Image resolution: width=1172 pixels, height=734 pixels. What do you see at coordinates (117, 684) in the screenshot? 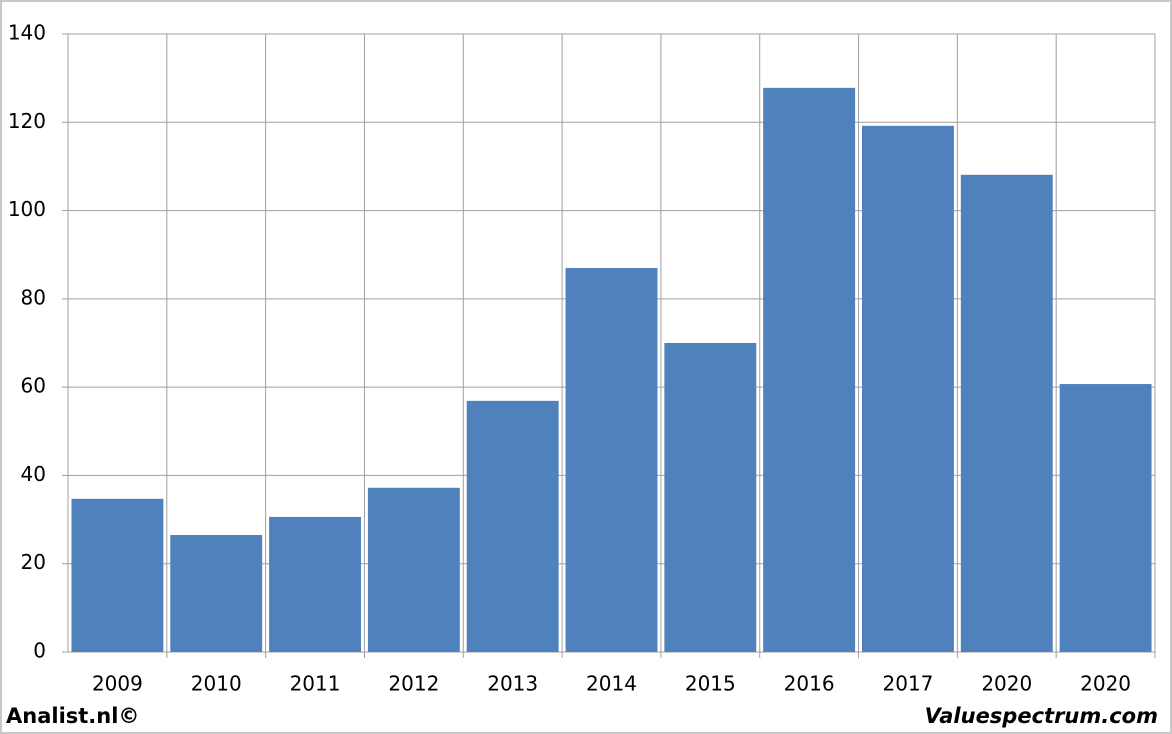
I see `x-tick-label: 2009` at bounding box center [117, 684].